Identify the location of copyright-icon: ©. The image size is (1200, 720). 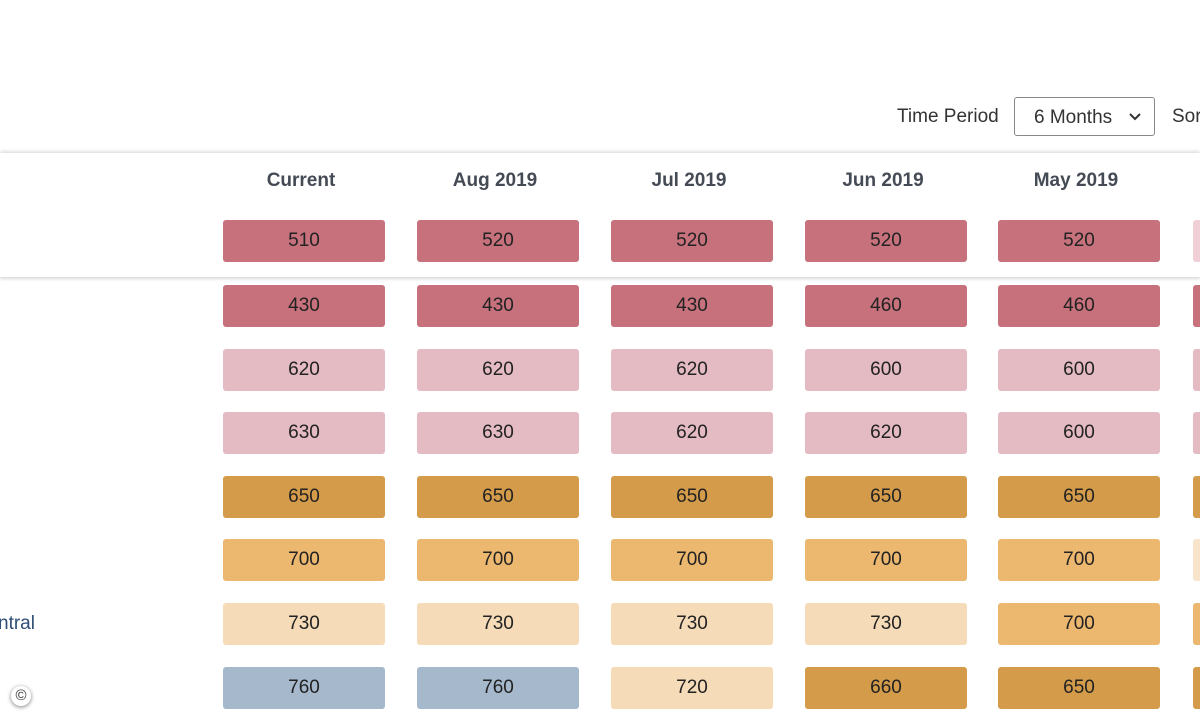
(21, 696).